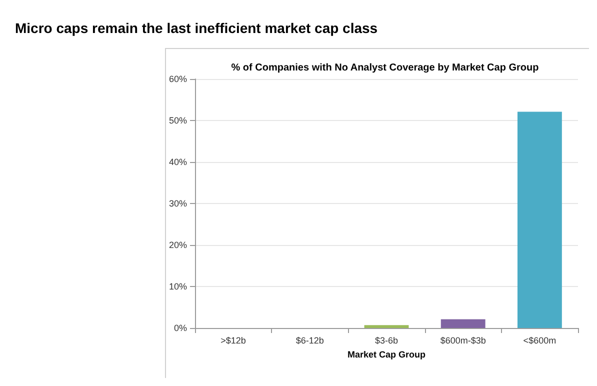 The width and height of the screenshot is (597, 386). Describe the element at coordinates (177, 121) in the screenshot. I see `y-tick-label: 50%` at that location.